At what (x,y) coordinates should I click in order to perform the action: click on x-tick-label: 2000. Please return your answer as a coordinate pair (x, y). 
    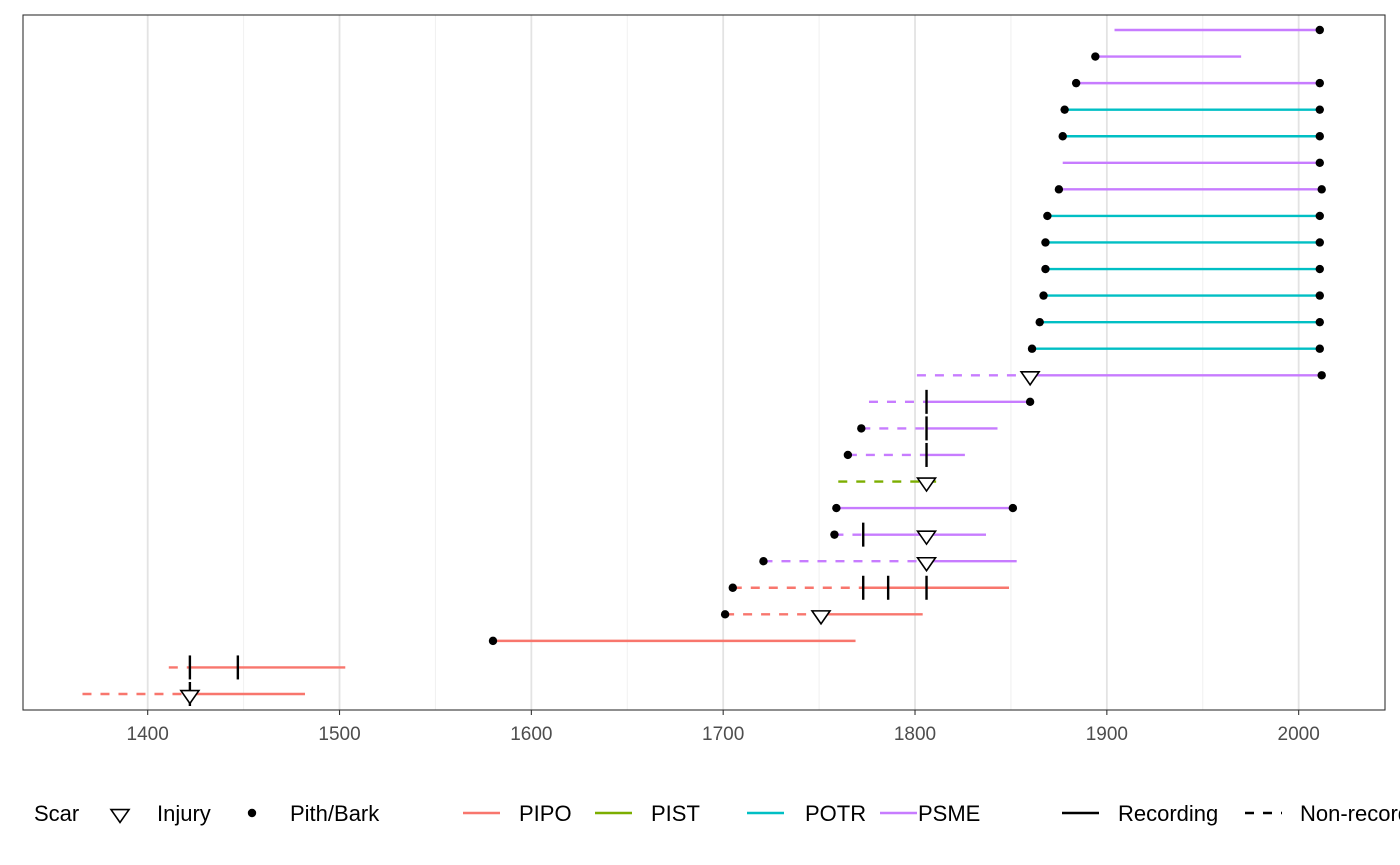
    Looking at the image, I should click on (1299, 734).